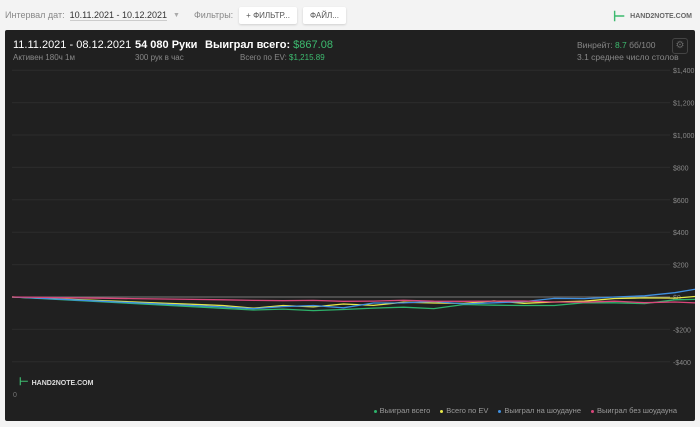 The height and width of the screenshot is (427, 700). What do you see at coordinates (44, 57) in the screenshot?
I see `active-time: Активен 180ч 1м` at bounding box center [44, 57].